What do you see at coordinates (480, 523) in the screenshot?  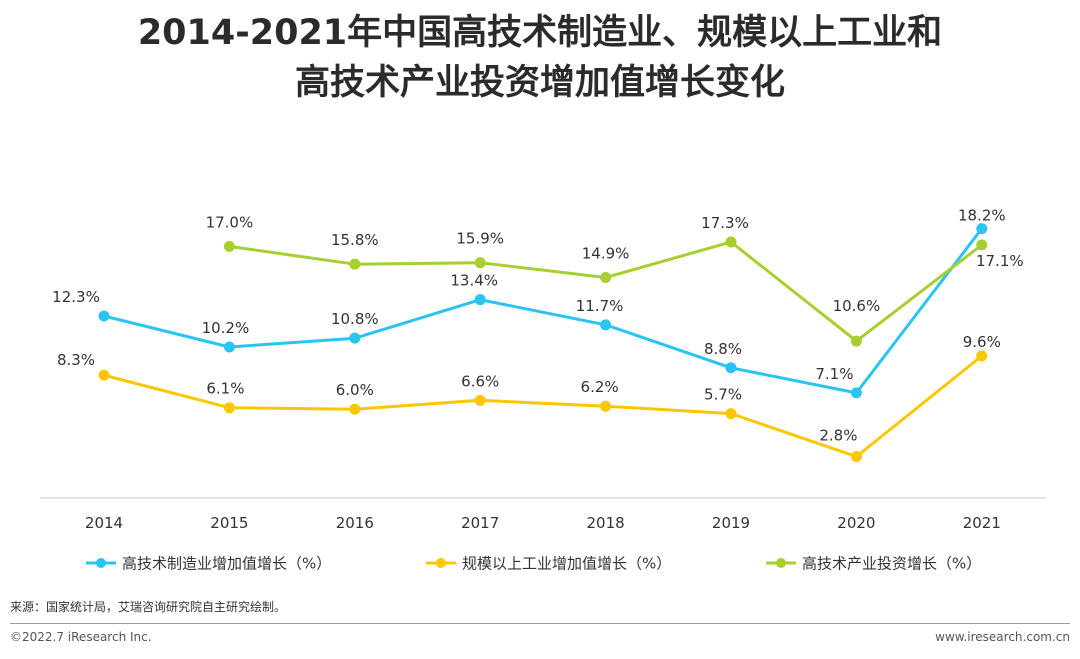 I see `x-tick-label: 2017` at bounding box center [480, 523].